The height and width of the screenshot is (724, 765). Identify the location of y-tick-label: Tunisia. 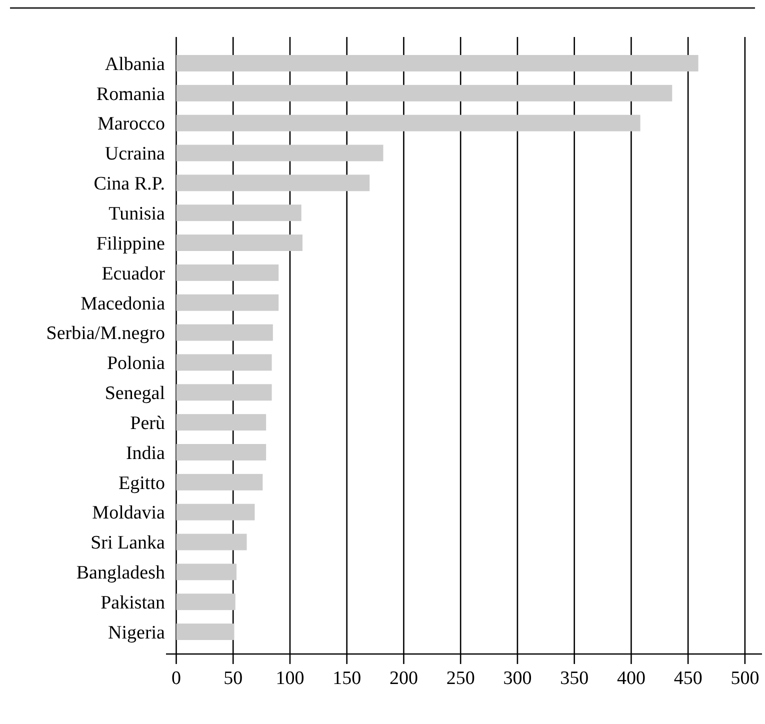
(137, 213).